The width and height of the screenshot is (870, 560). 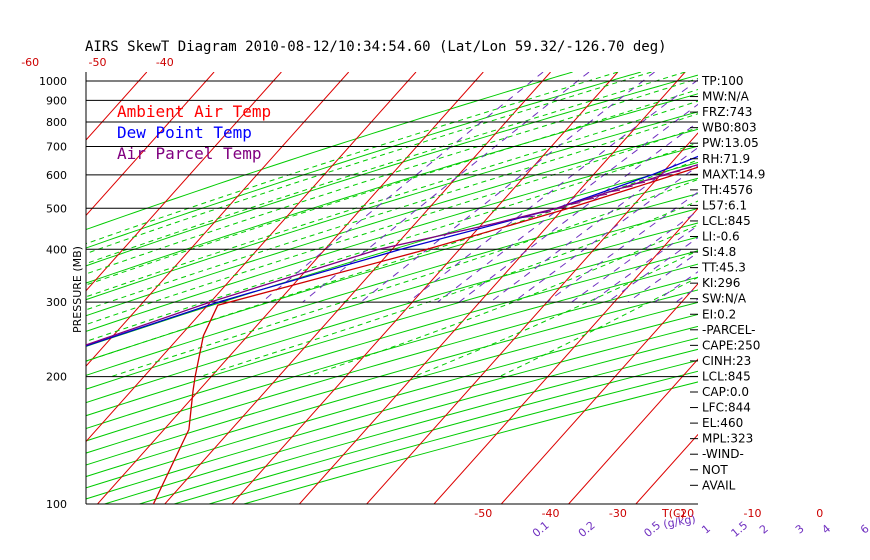 I want to click on index-label: SW:N/A, so click(x=724, y=299).